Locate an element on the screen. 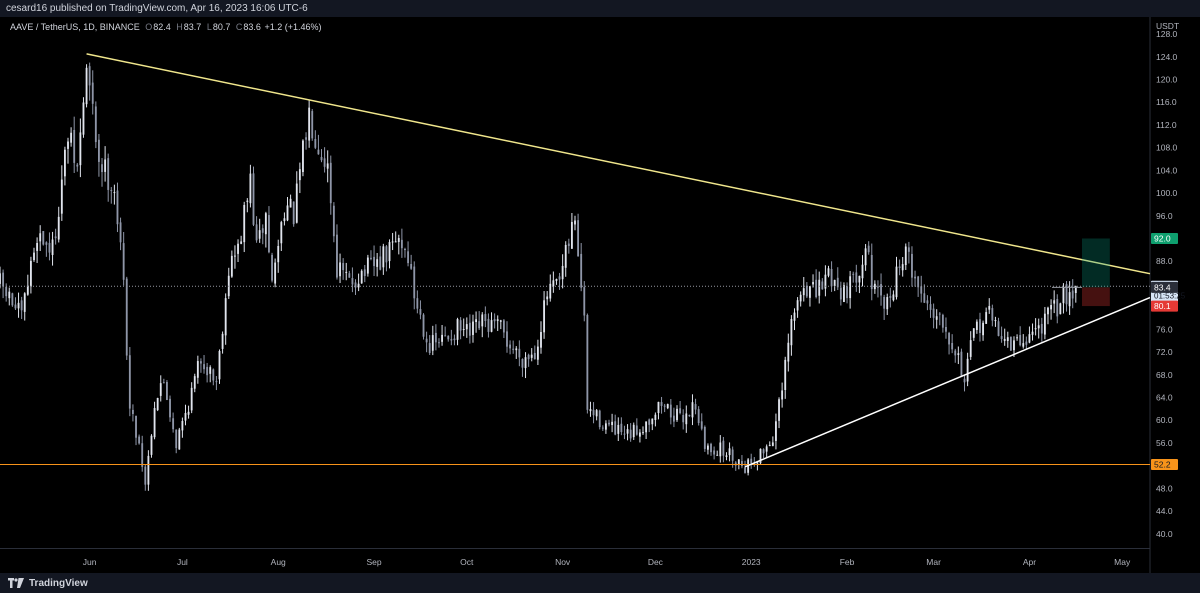 The image size is (1200, 593). price-tick-label: 56.0 is located at coordinates (1164, 443).